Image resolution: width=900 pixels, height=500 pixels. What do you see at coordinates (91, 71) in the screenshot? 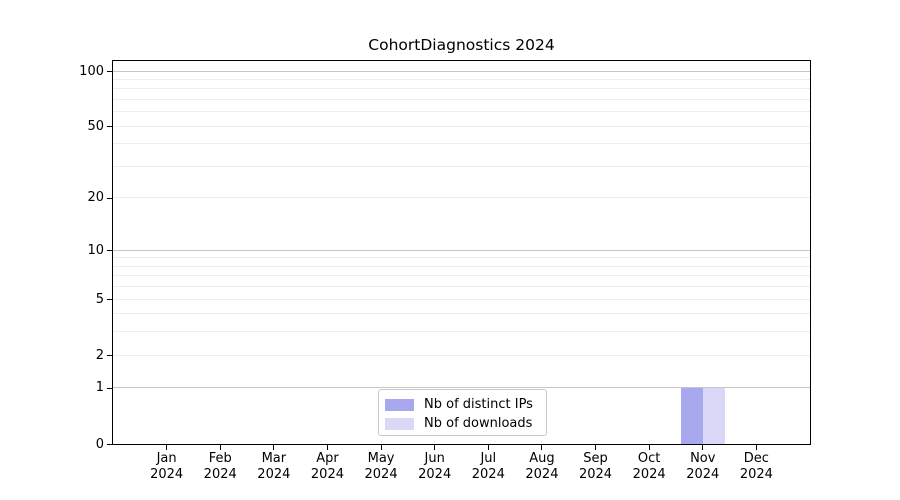
I see `y-tick-label: 100` at bounding box center [91, 71].